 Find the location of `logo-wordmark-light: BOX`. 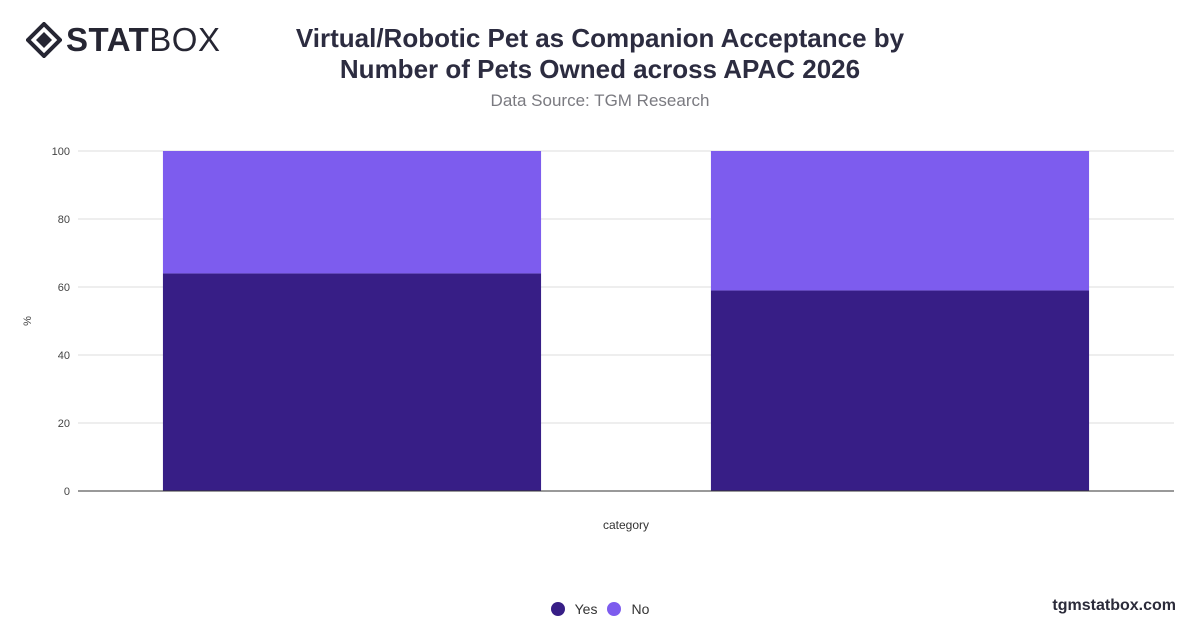

logo-wordmark-light: BOX is located at coordinates (185, 39).